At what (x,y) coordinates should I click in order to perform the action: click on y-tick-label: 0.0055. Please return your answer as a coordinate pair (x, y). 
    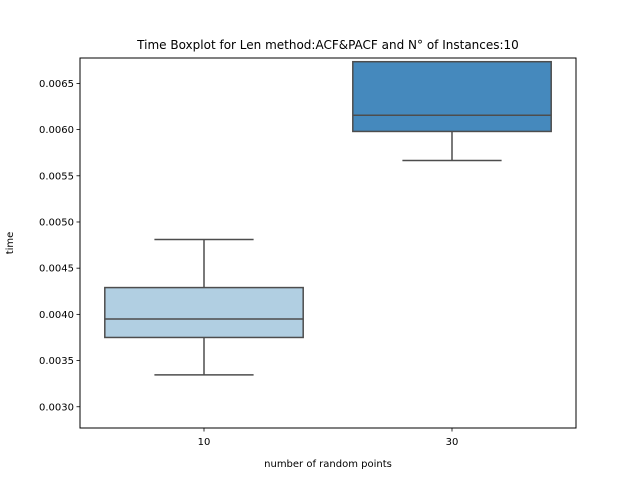
    Looking at the image, I should click on (56, 176).